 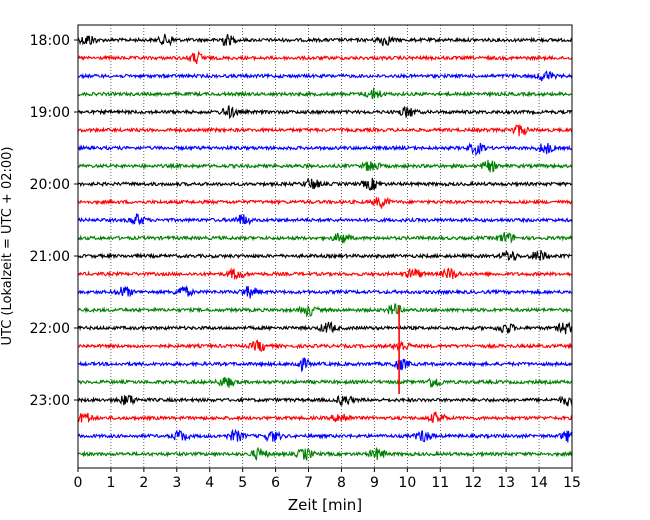 What do you see at coordinates (7, 246) in the screenshot?
I see `y-axis-label: UTC (Lokalzeit = UTC + 02:00)` at bounding box center [7, 246].